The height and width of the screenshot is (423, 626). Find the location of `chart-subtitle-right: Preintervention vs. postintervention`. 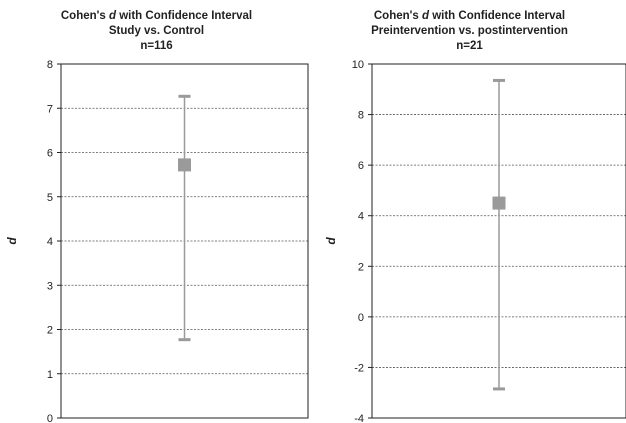

chart-subtitle-right: Preintervention vs. postintervention is located at coordinates (469, 31).